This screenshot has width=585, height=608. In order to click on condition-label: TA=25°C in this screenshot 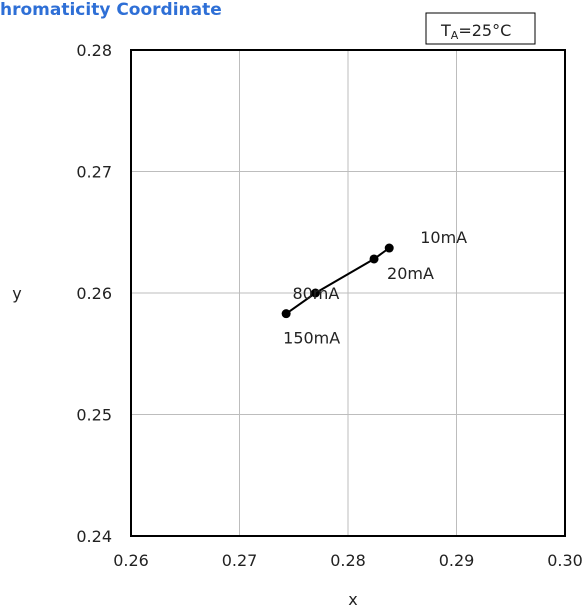, I will do `click(475, 31)`.